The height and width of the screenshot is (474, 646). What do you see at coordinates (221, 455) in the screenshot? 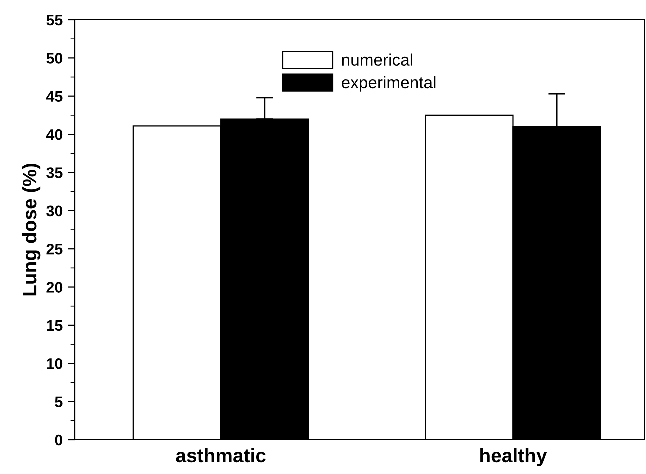
I see `x-tick-label: asthmatic` at bounding box center [221, 455].